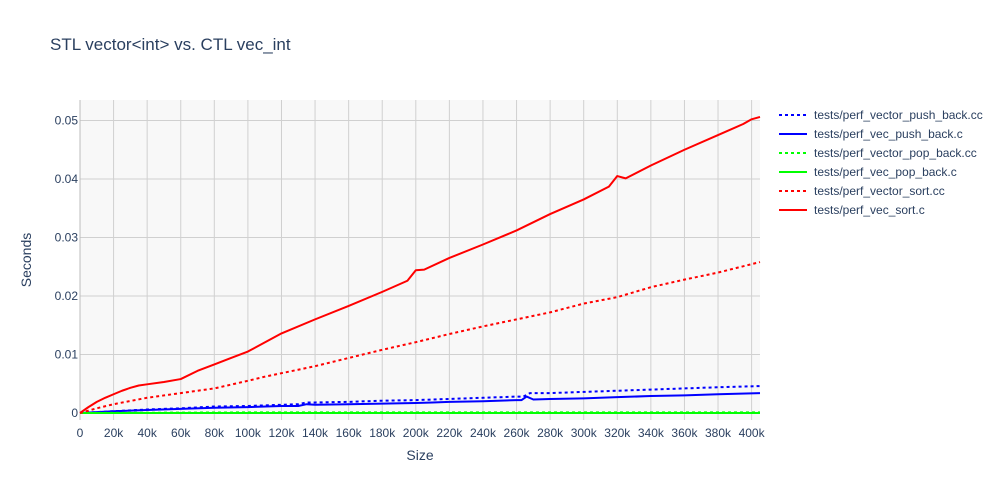 This screenshot has width=1000, height=500. What do you see at coordinates (248, 433) in the screenshot?
I see `x-tick-label: 100k` at bounding box center [248, 433].